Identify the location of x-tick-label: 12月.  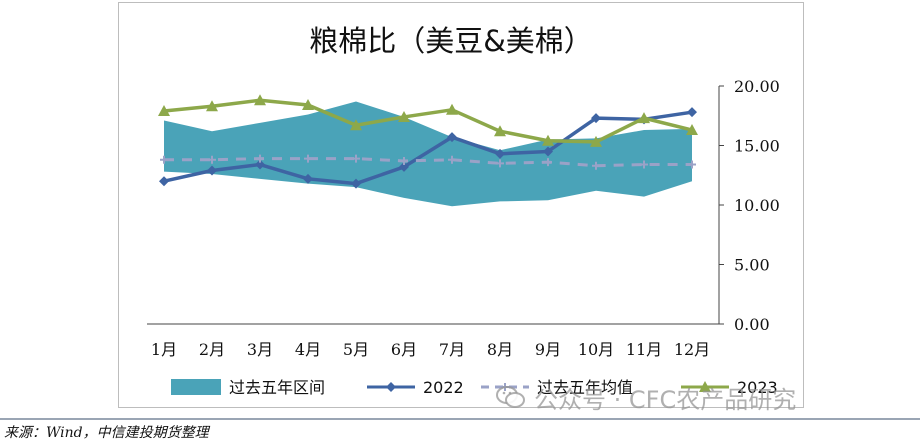
(692, 349).